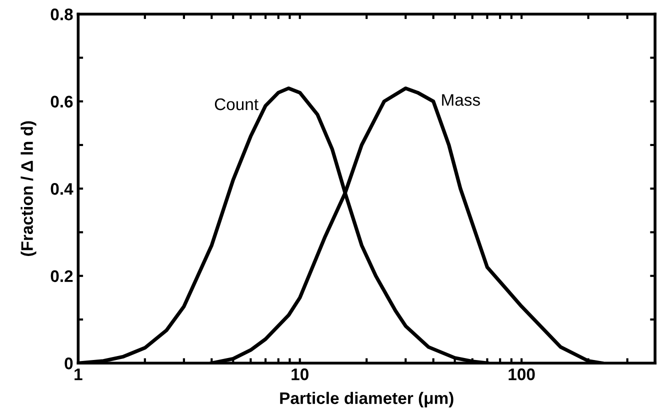 The image size is (657, 415). I want to click on x-tick-label: 100, so click(521, 374).